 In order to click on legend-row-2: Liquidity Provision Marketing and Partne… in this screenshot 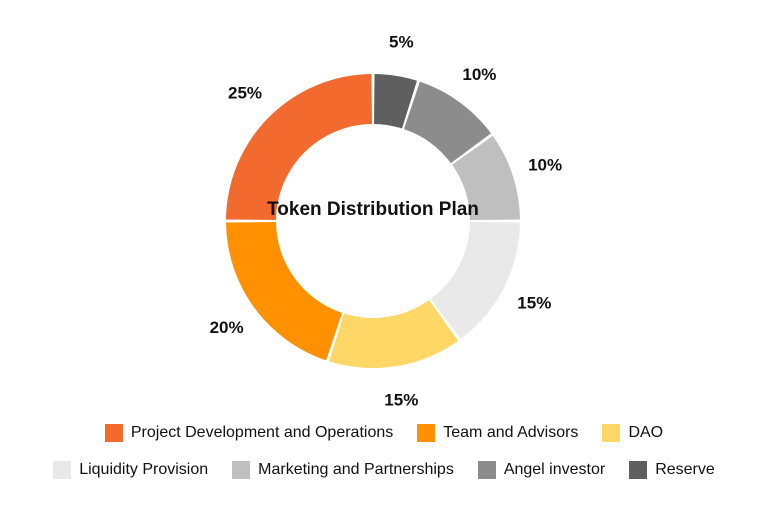, I will do `click(384, 470)`.